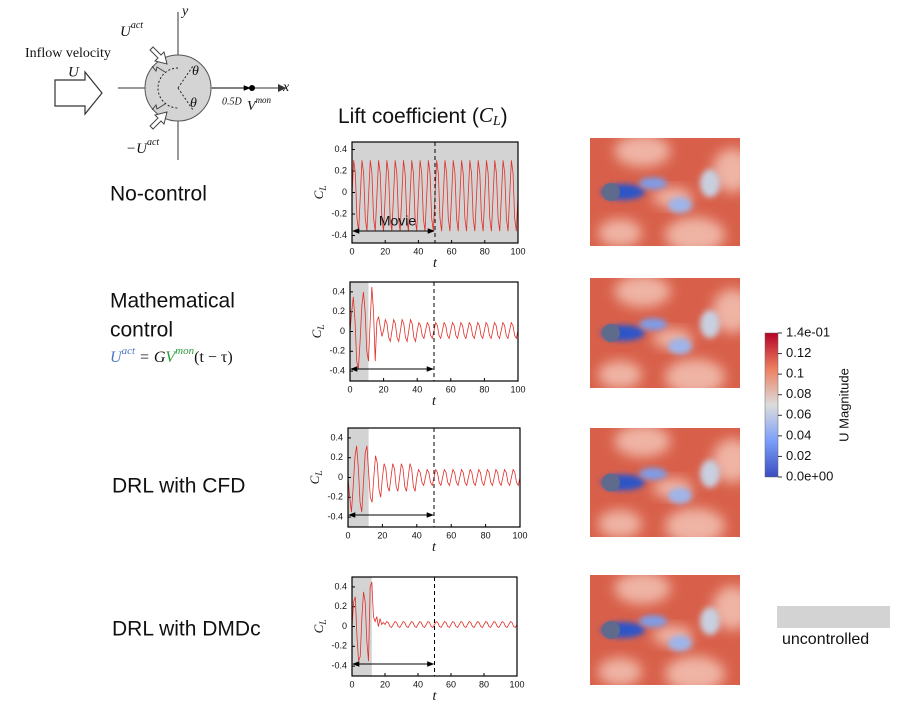 This screenshot has width=908, height=714. I want to click on line, so click(434, 328).